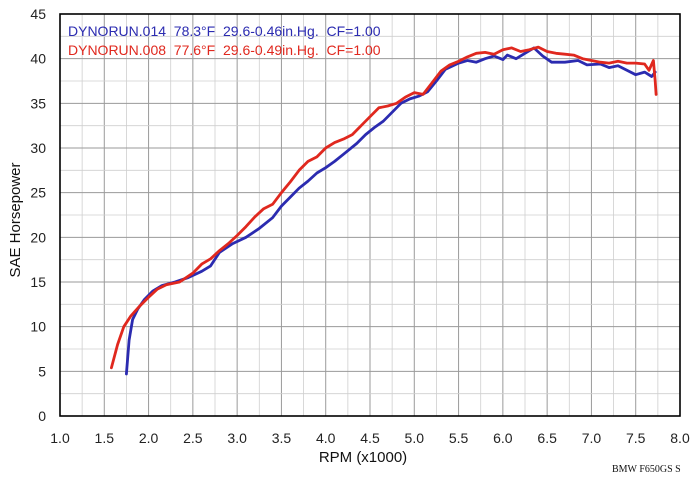 The height and width of the screenshot is (477, 692). Describe the element at coordinates (38, 59) in the screenshot. I see `y-tick-label: 40` at that location.